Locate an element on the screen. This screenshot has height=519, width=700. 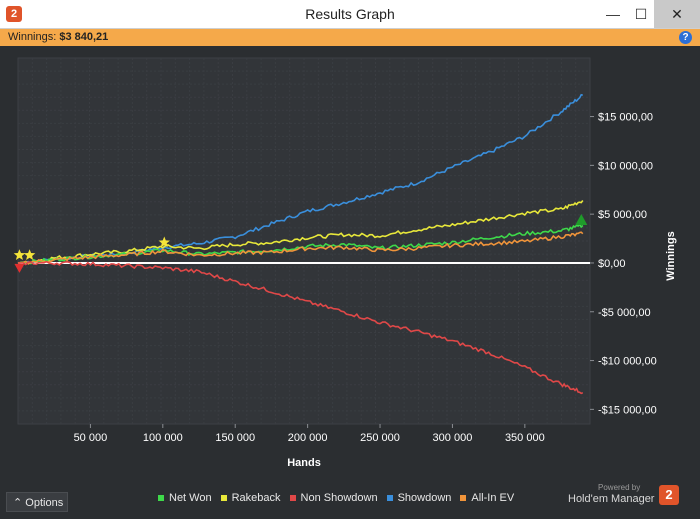
brand-name: Hold'em Manager is located at coordinates (611, 499).